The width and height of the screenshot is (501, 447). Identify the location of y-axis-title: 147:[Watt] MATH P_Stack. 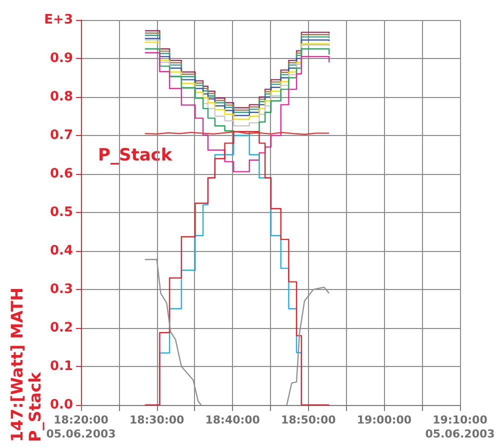
(26, 364).